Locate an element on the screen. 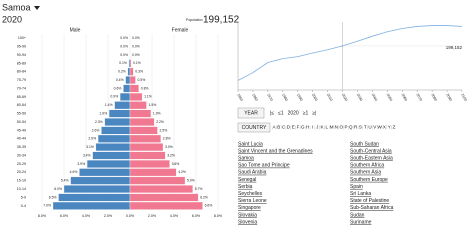  letter-link: U is located at coordinates (369, 127).